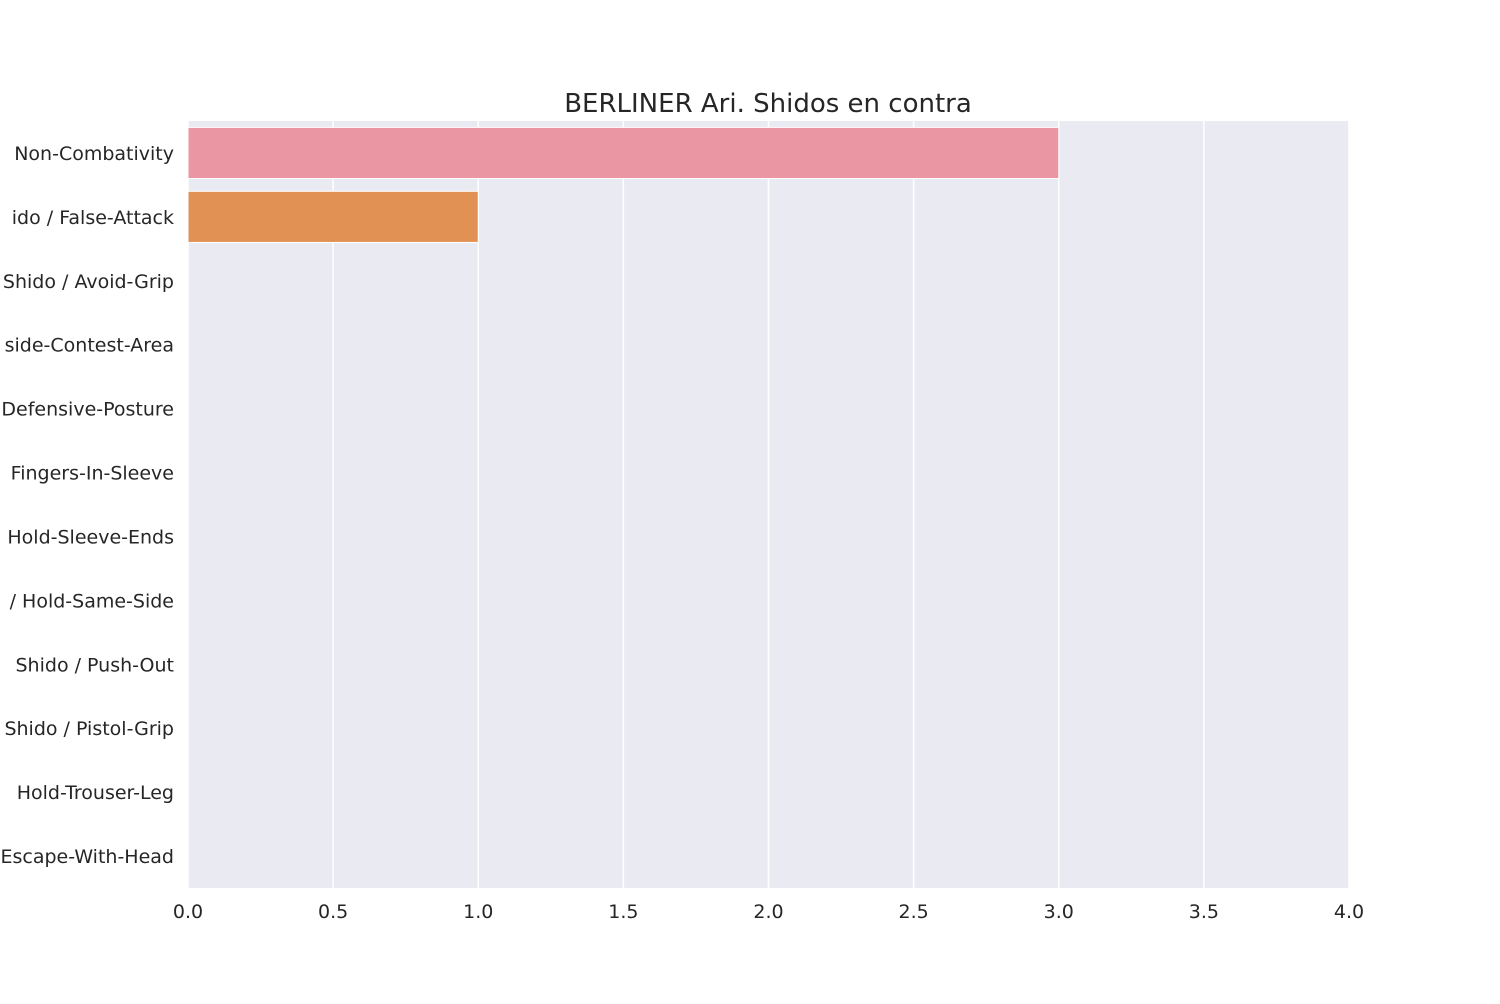 This screenshot has width=1500, height=1004. What do you see at coordinates (95, 793) in the screenshot?
I see `y-tick-label: Hold-Trouser-Leg` at bounding box center [95, 793].